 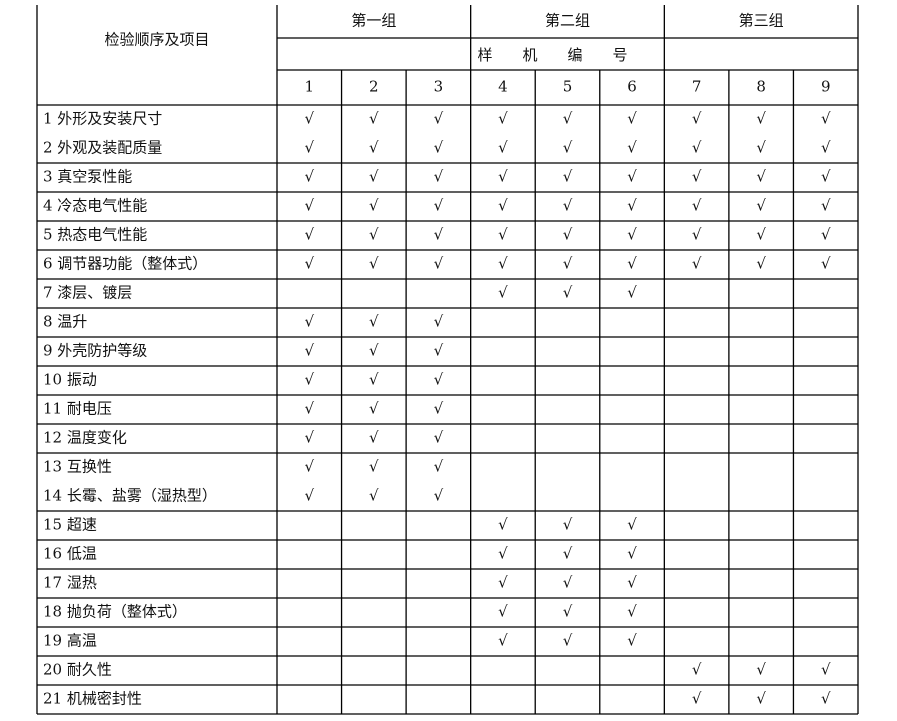 I want to click on column-number: 1, so click(x=310, y=87).